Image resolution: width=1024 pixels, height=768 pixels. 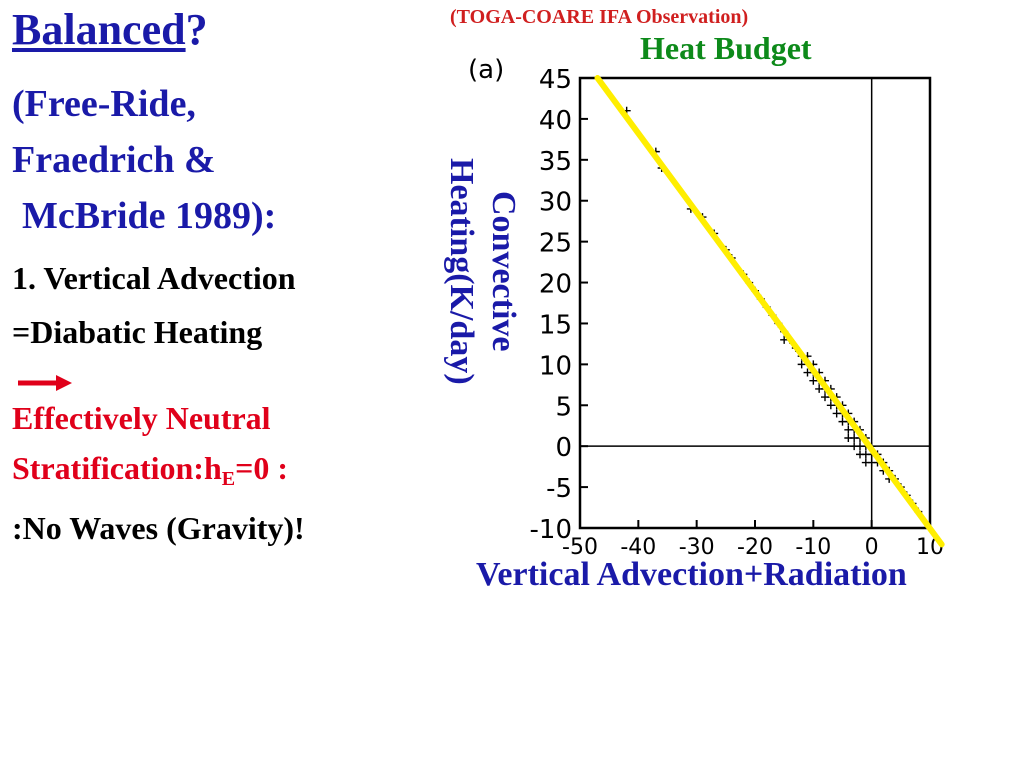 I want to click on neutral-stratification-line-2: Stratification:hE=0 :, so click(x=150, y=470).